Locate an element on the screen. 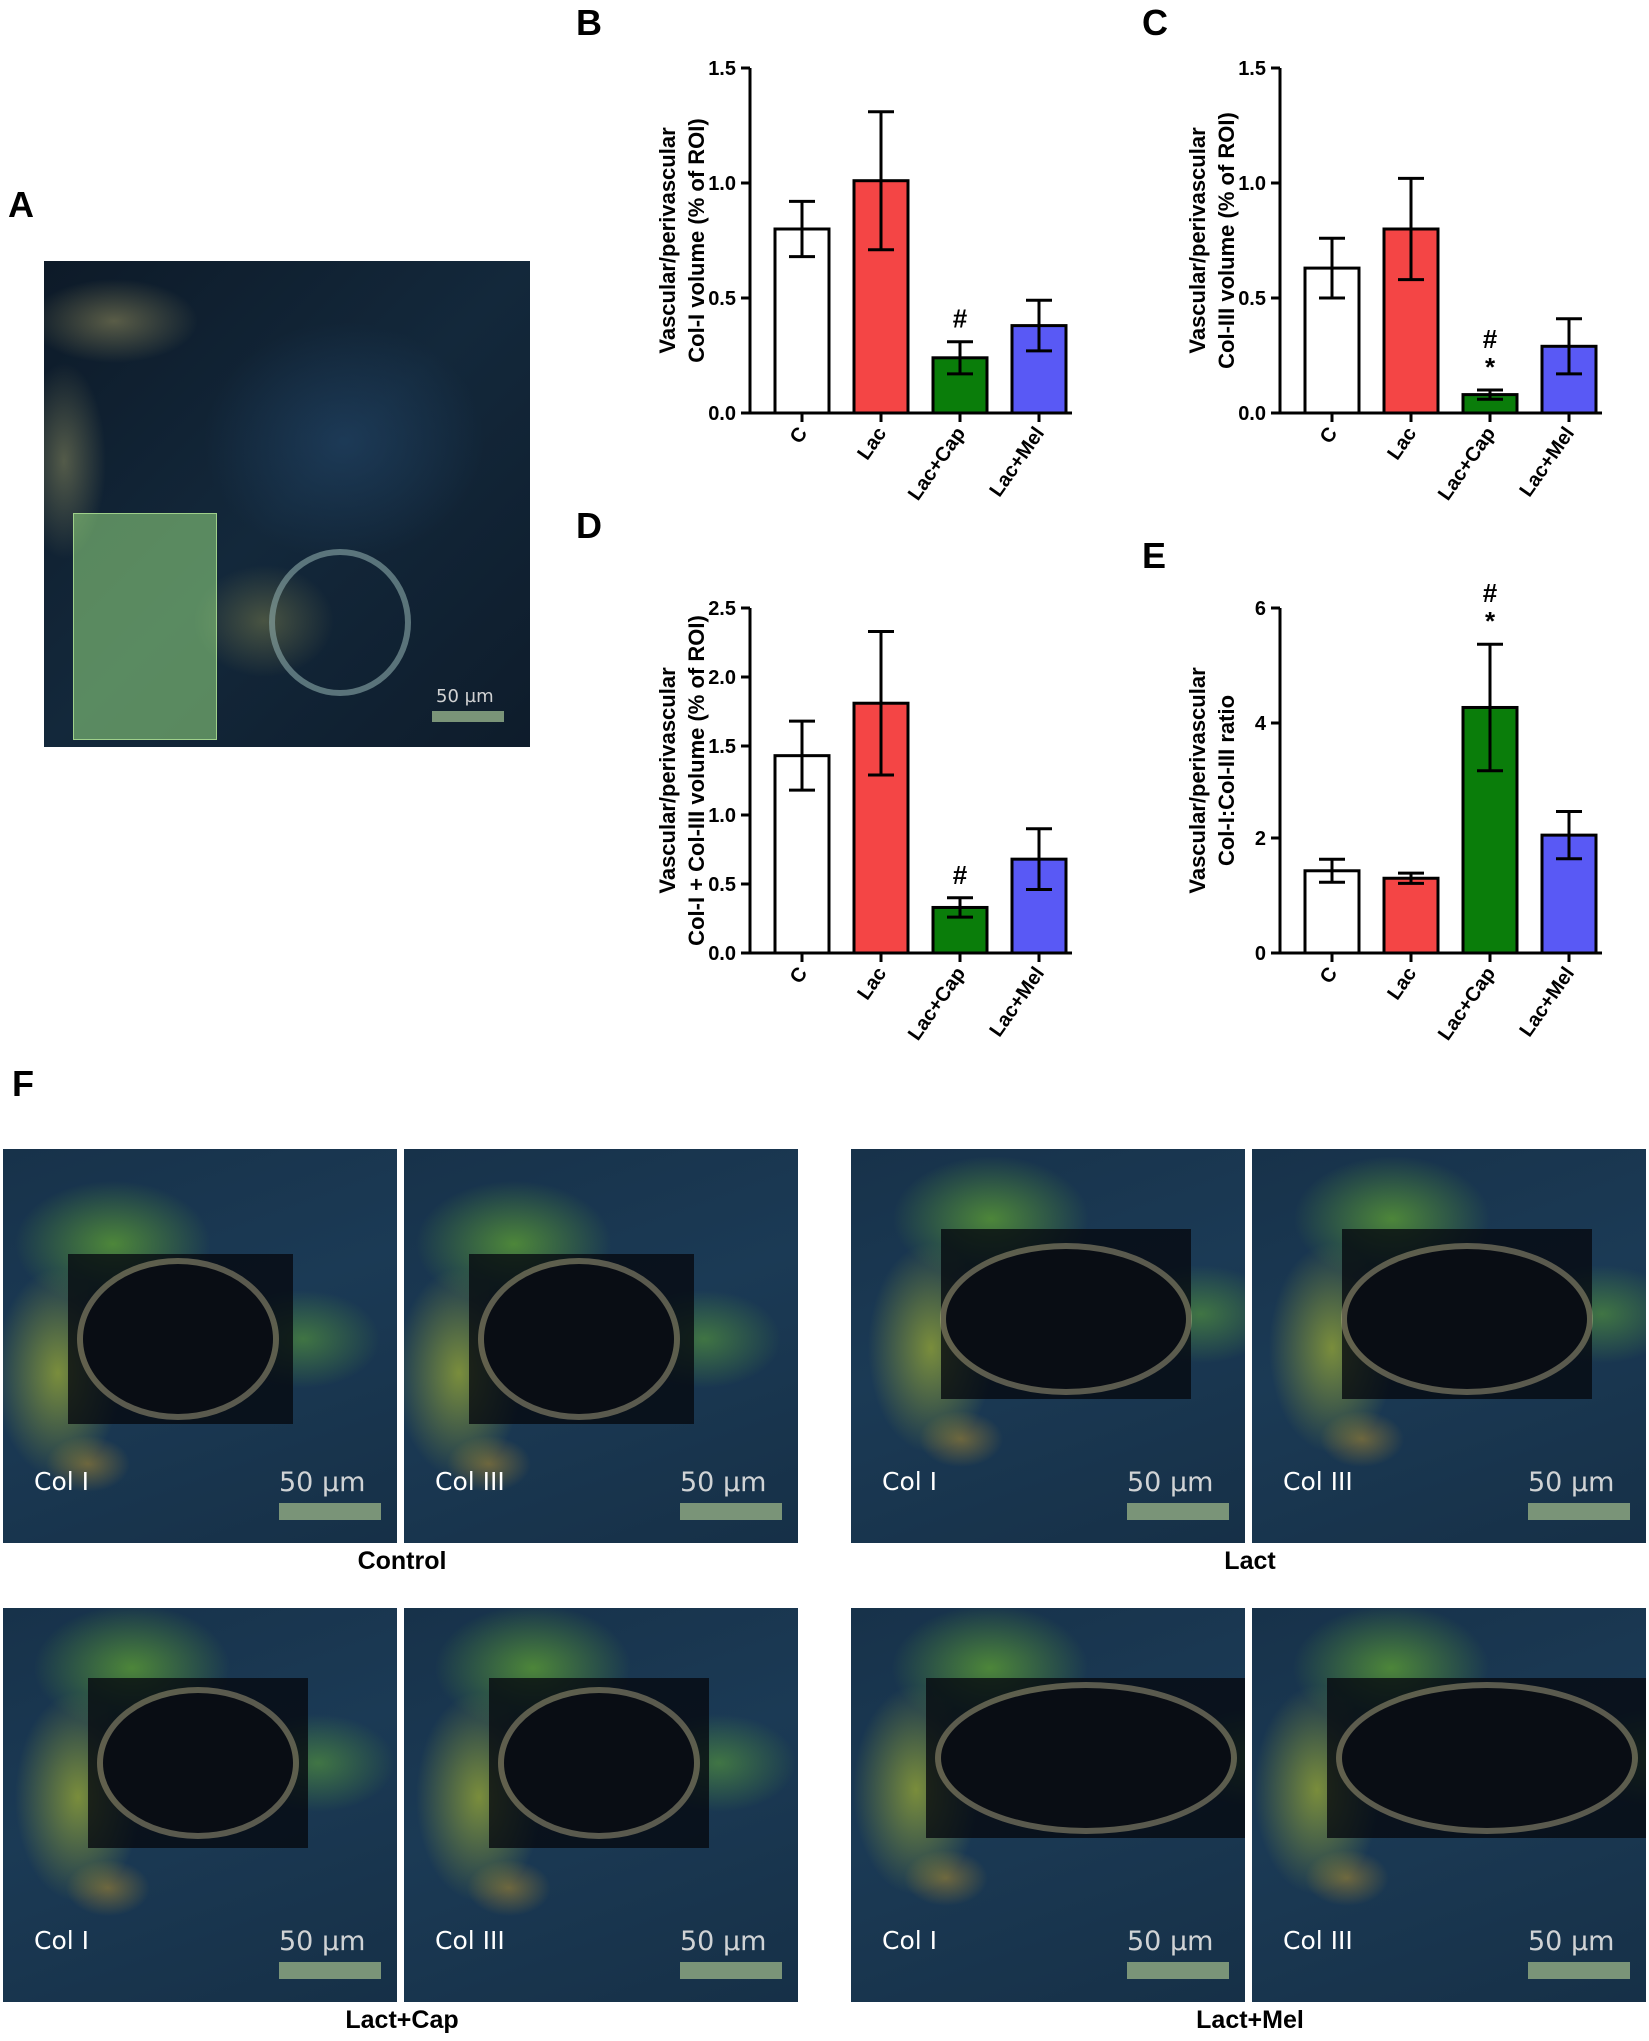  y-axis-label-line: Col-III volume (% of ROI) is located at coordinates (1226, 240).